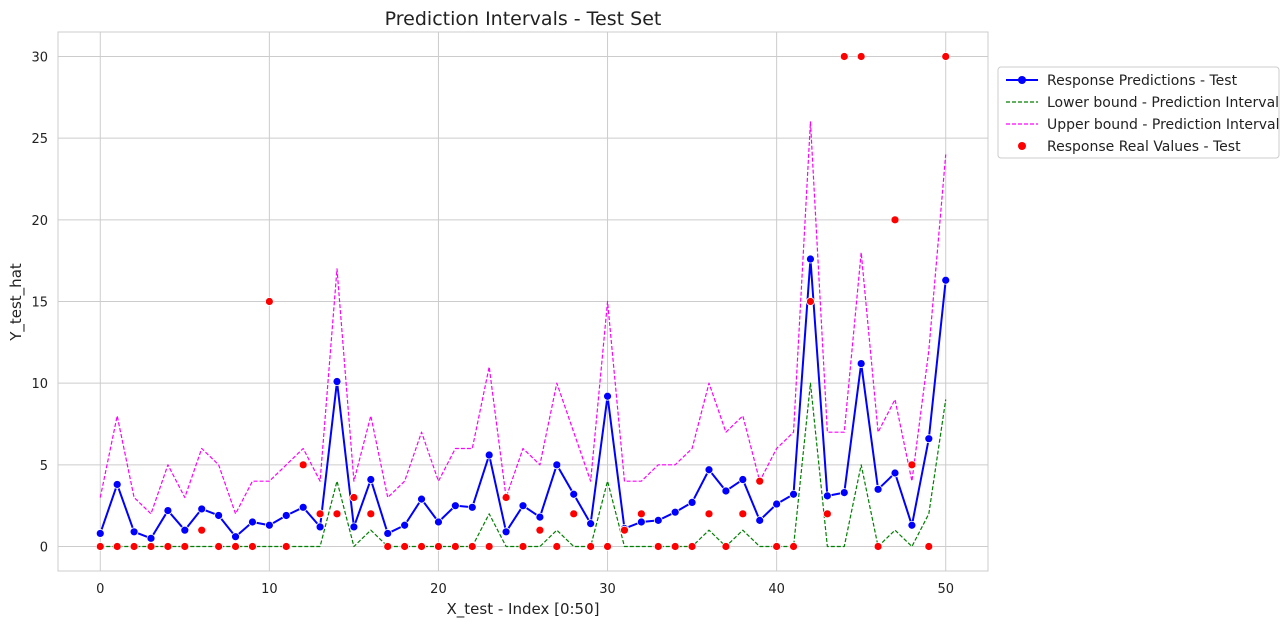 The width and height of the screenshot is (1287, 626). Describe the element at coordinates (44, 466) in the screenshot. I see `y-tick-label: 5` at that location.